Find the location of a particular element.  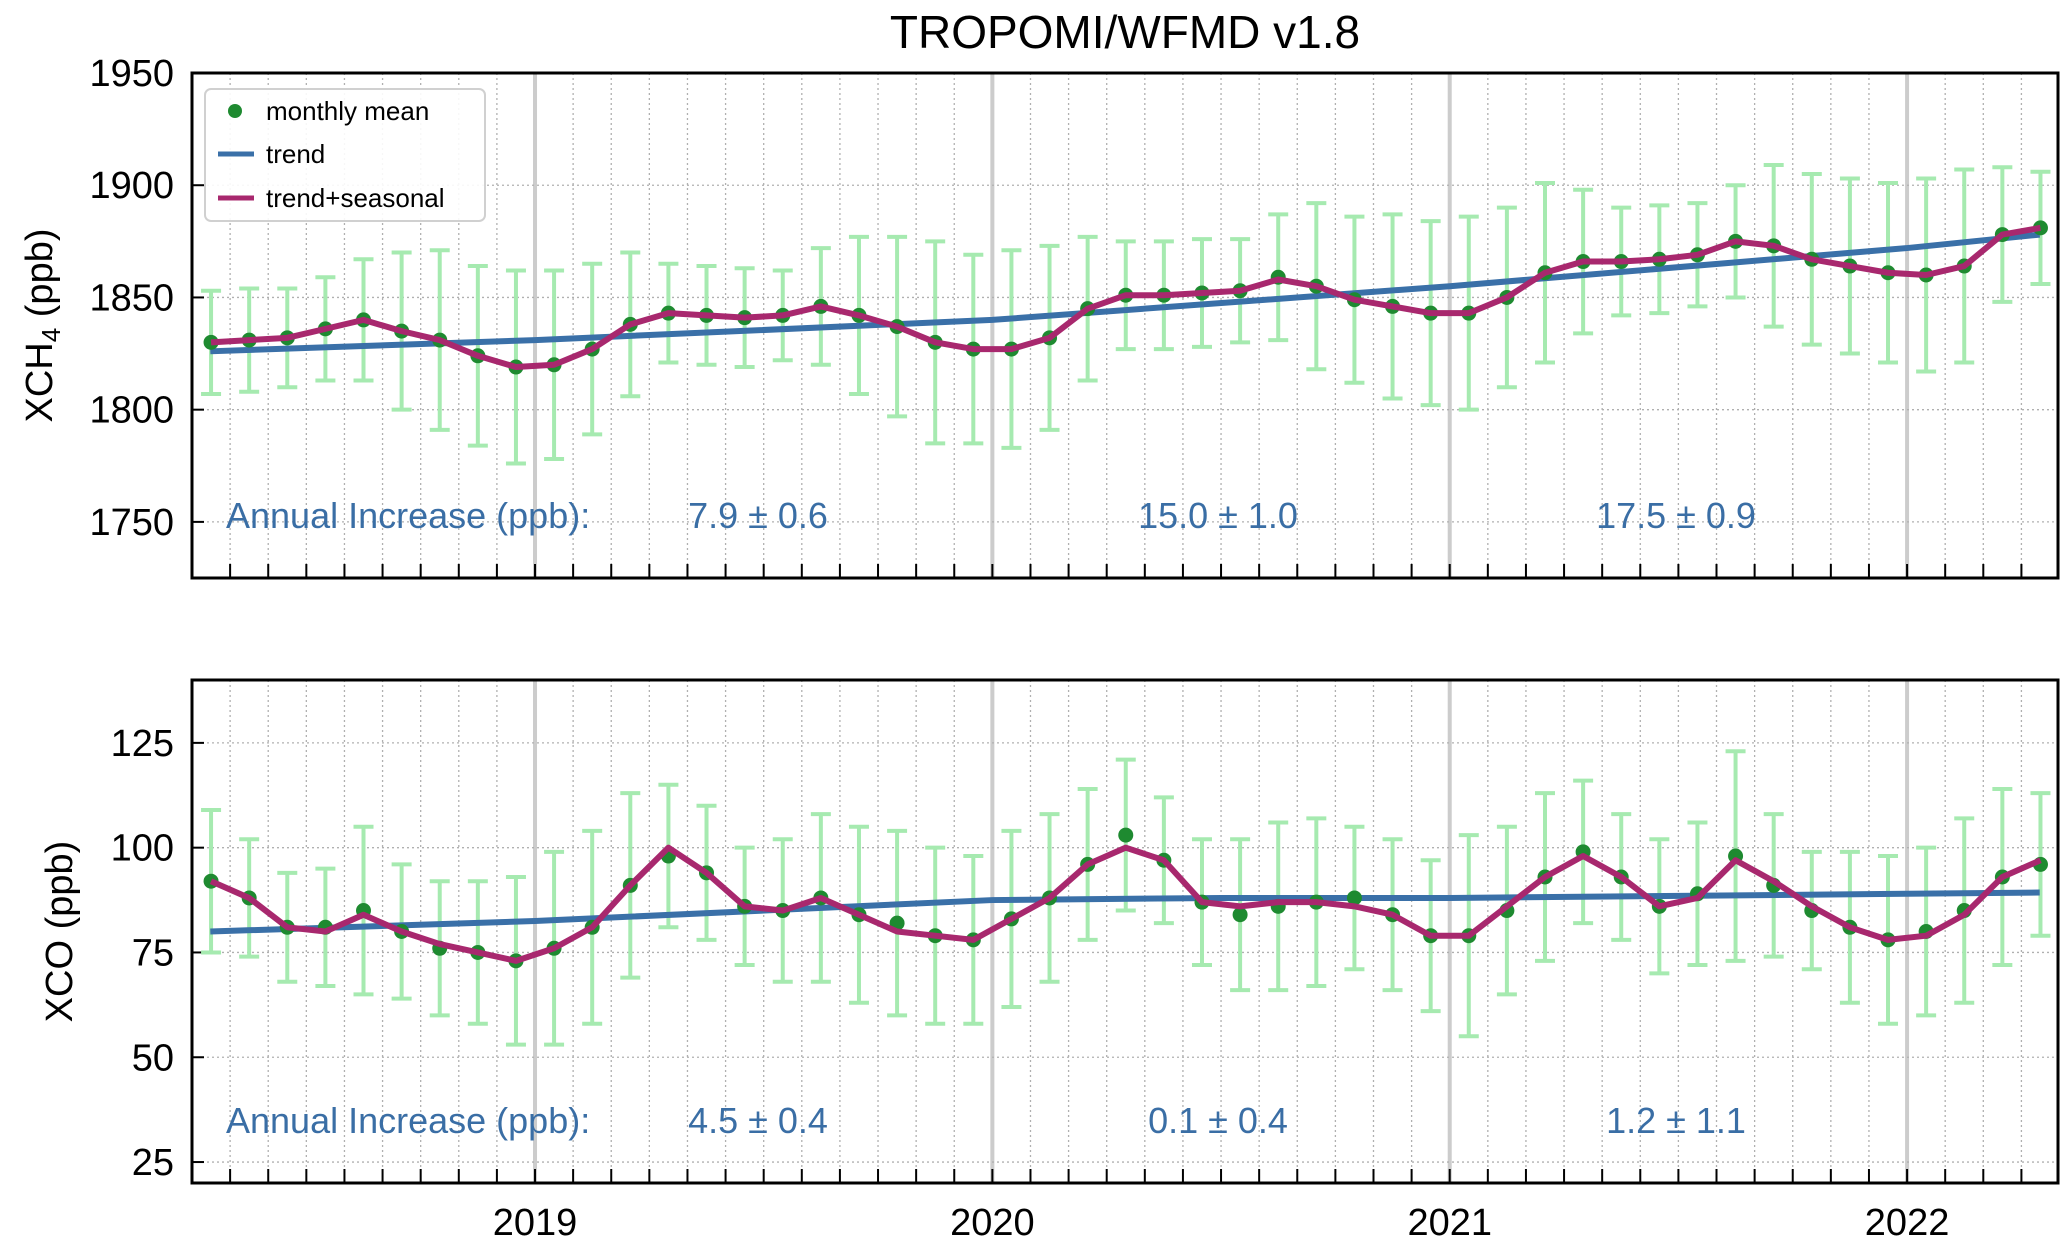

legend-box is located at coordinates (345, 155).